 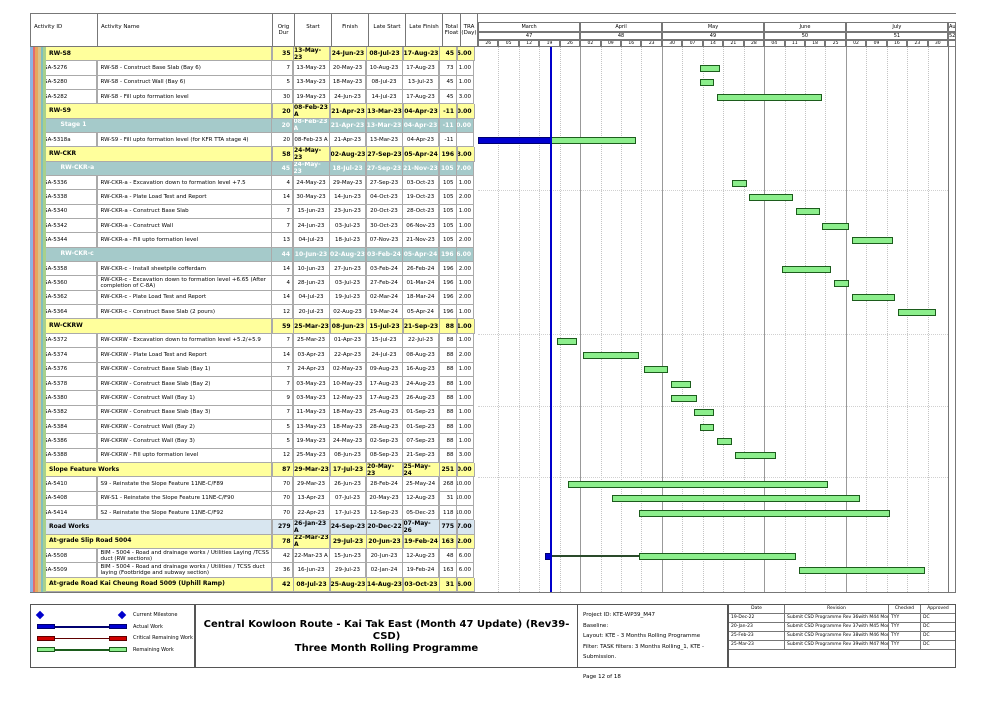 I want to click on tra-days, so click(x=465, y=140).